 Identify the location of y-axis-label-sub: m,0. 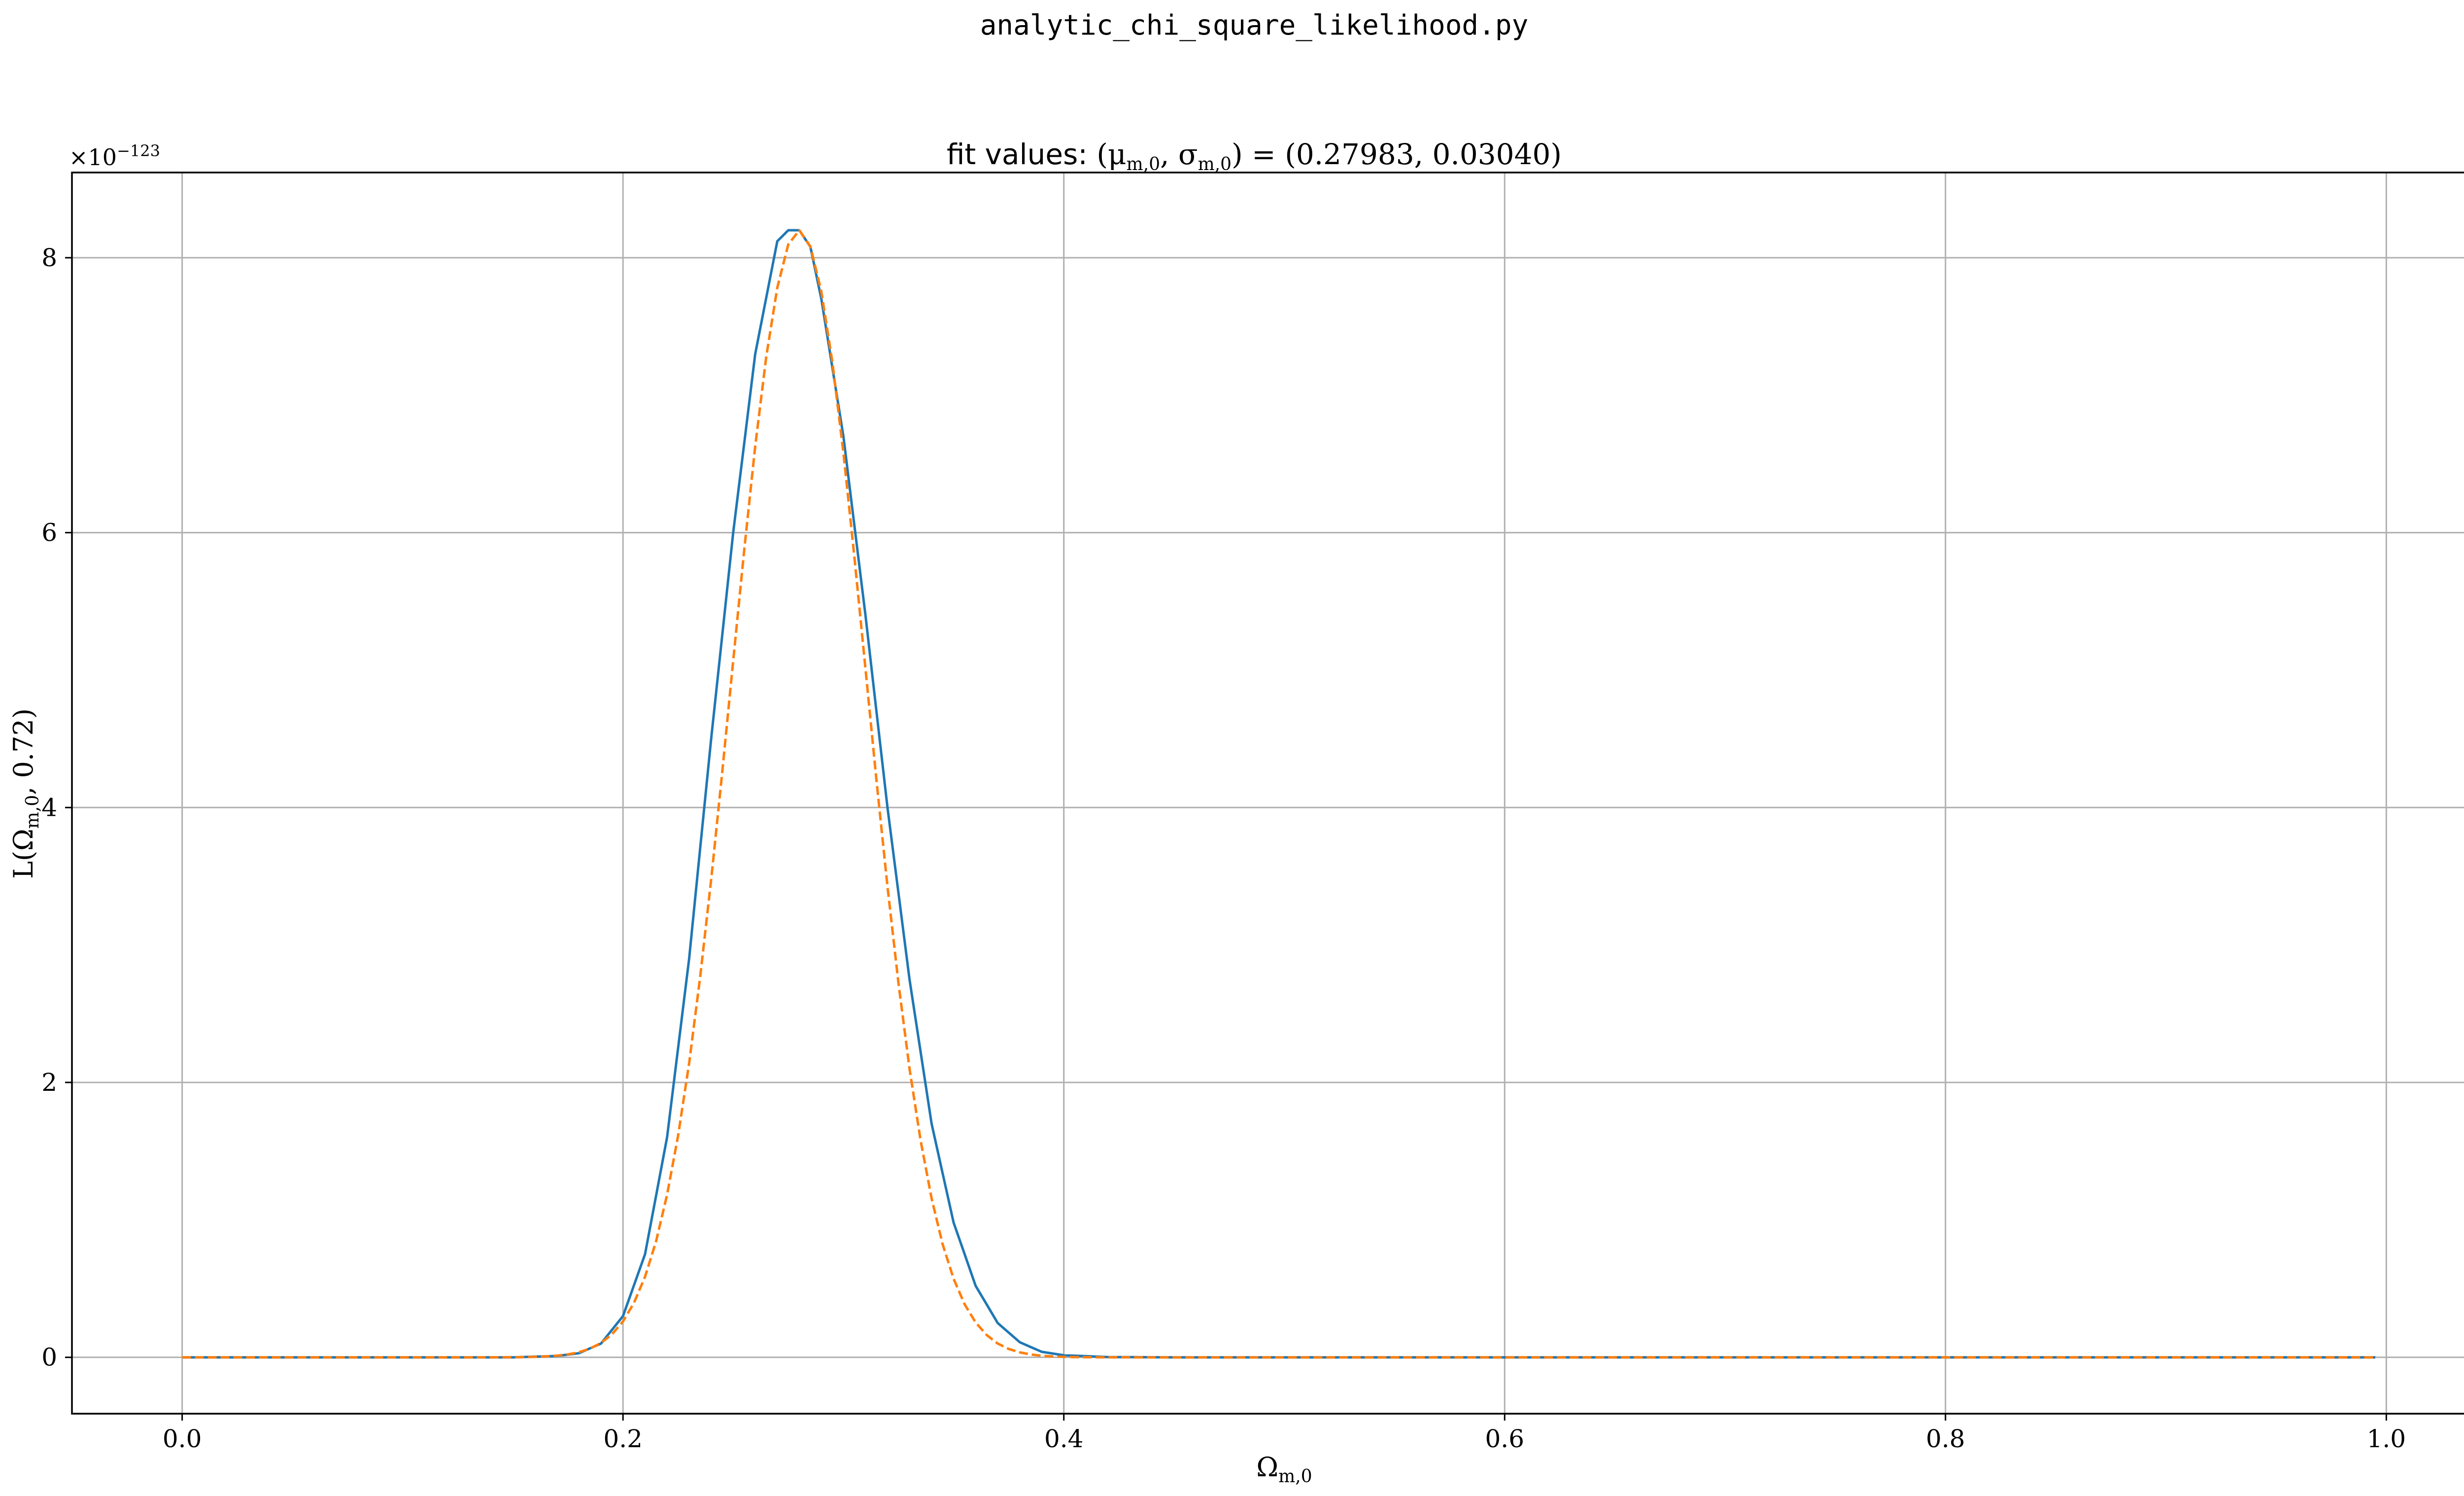
(33, 812).